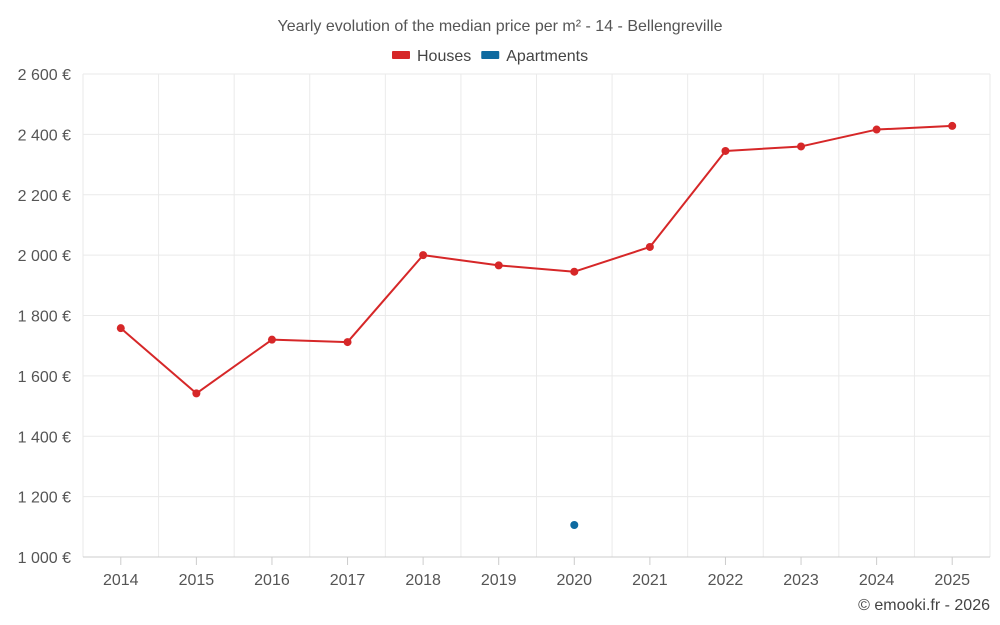  I want to click on legend-swatch-houses, so click(401, 55).